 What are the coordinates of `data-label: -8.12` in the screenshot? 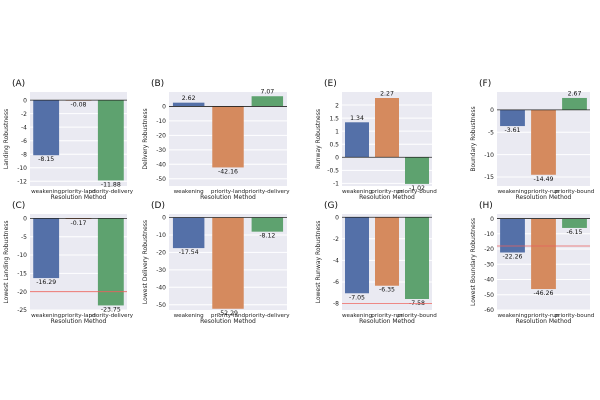 It's located at (267, 236).